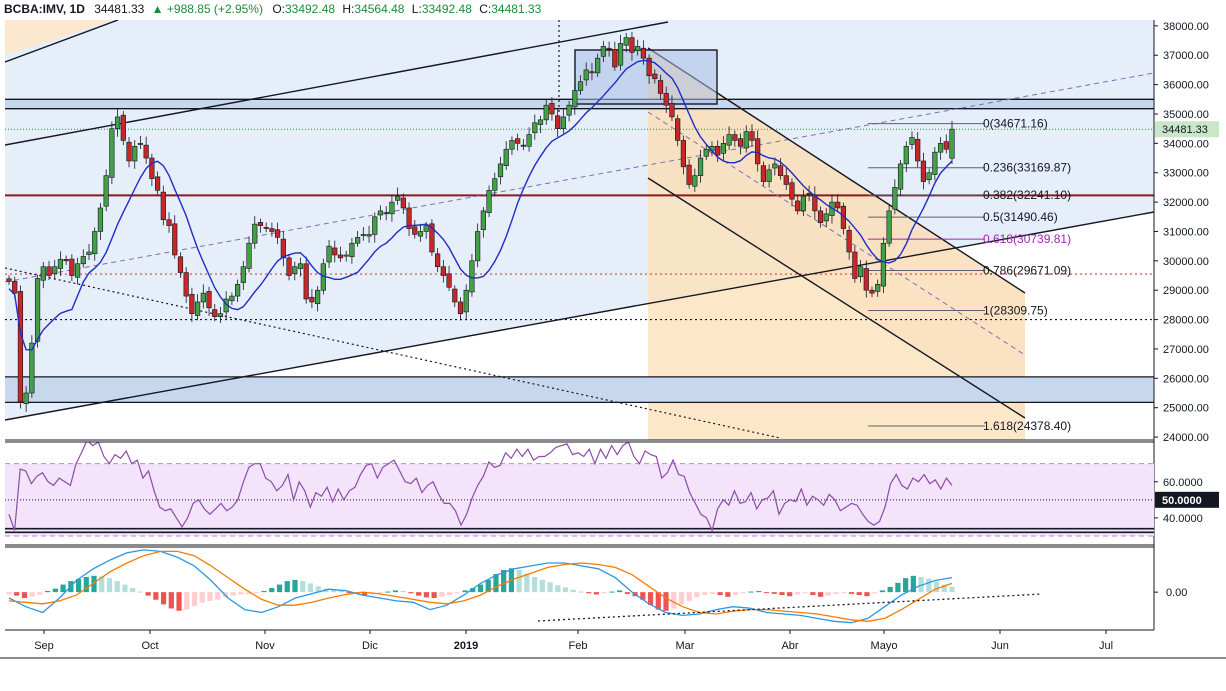 The height and width of the screenshot is (691, 1226). Describe the element at coordinates (884, 646) in the screenshot. I see `time-tick-label: Mayo` at that location.